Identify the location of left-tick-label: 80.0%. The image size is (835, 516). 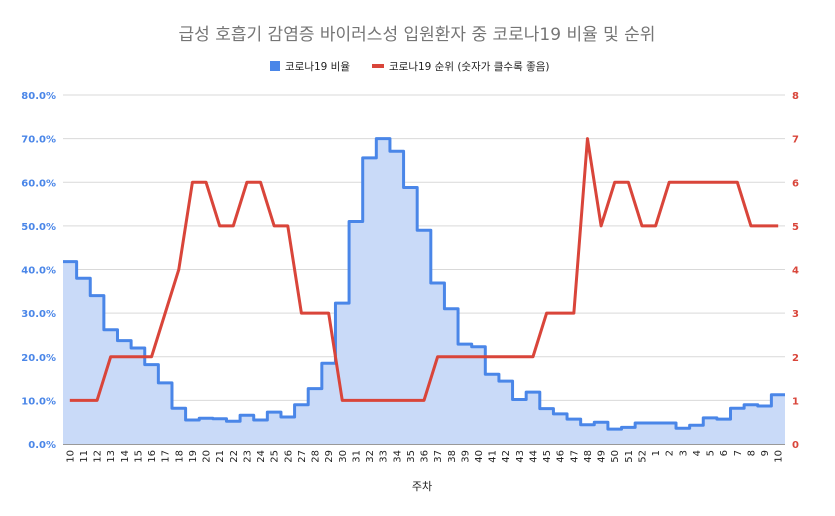
(38, 96).